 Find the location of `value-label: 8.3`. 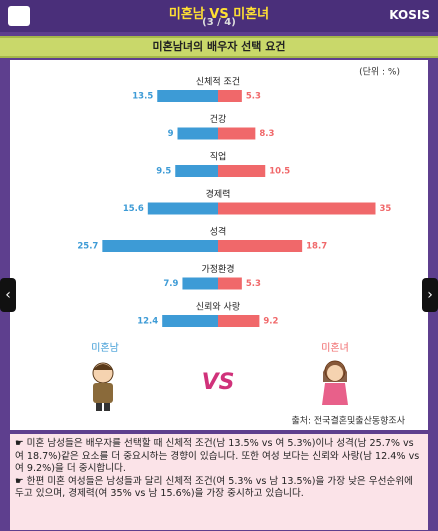

value-label: 8.3 is located at coordinates (266, 134).